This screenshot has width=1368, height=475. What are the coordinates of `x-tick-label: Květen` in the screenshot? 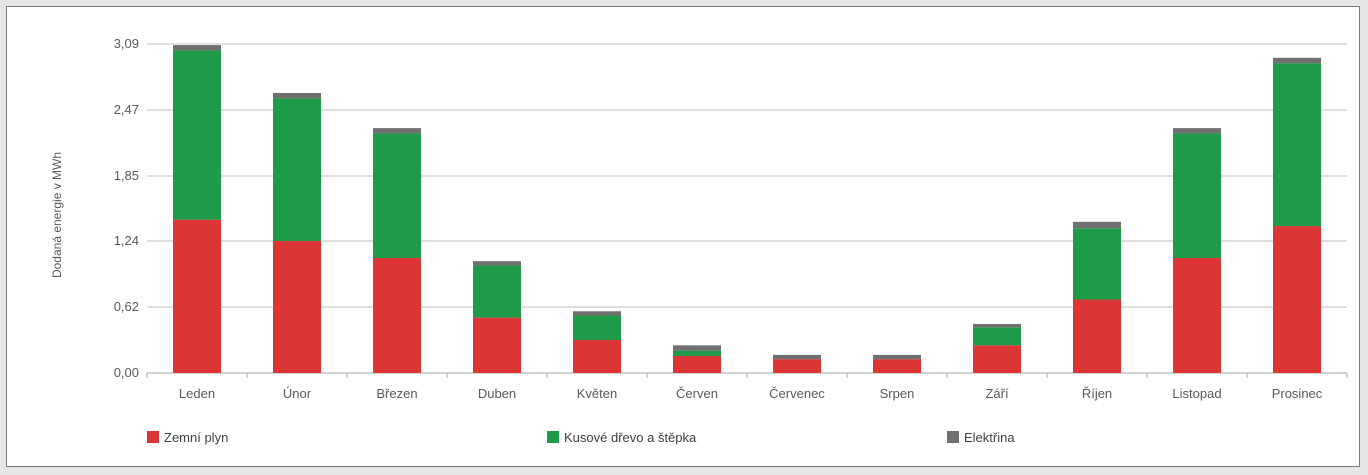 It's located at (597, 393).